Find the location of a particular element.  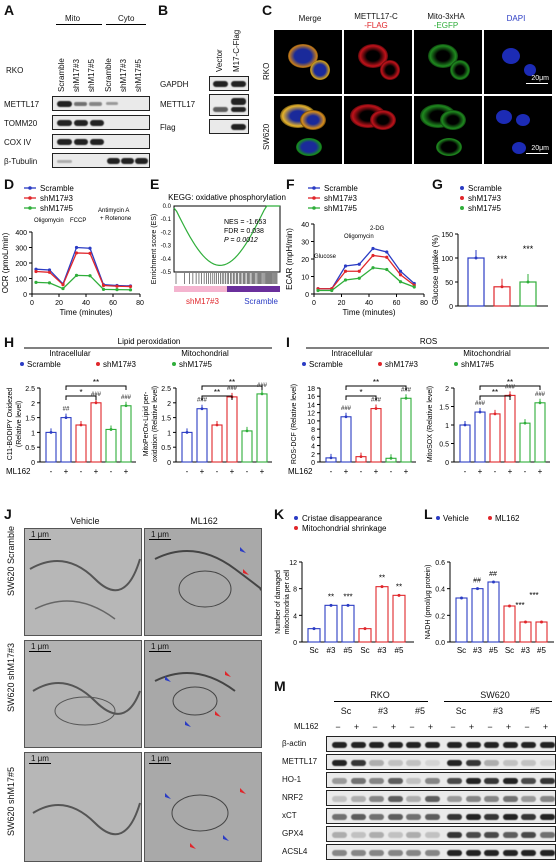

scale-bar-label: 20μm is located at coordinates (540, 78).